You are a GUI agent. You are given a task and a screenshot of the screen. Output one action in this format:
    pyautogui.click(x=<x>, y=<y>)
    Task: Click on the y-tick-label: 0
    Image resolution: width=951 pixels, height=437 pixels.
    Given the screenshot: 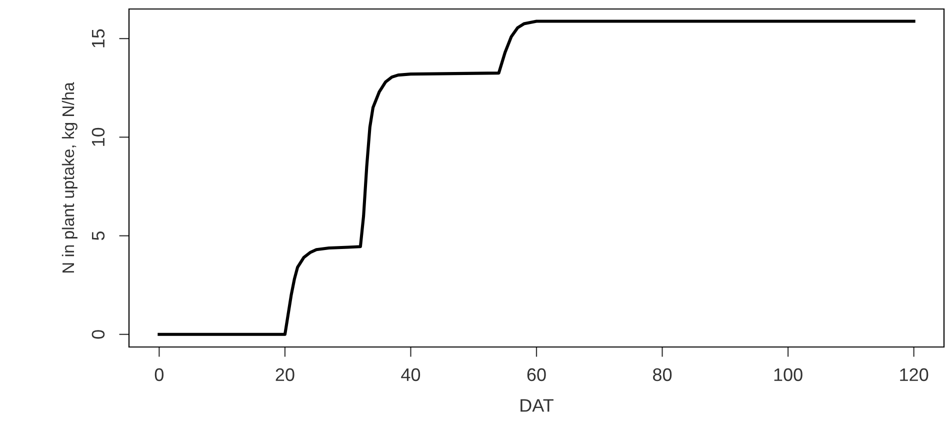 What is the action you would take?
    pyautogui.click(x=98, y=334)
    